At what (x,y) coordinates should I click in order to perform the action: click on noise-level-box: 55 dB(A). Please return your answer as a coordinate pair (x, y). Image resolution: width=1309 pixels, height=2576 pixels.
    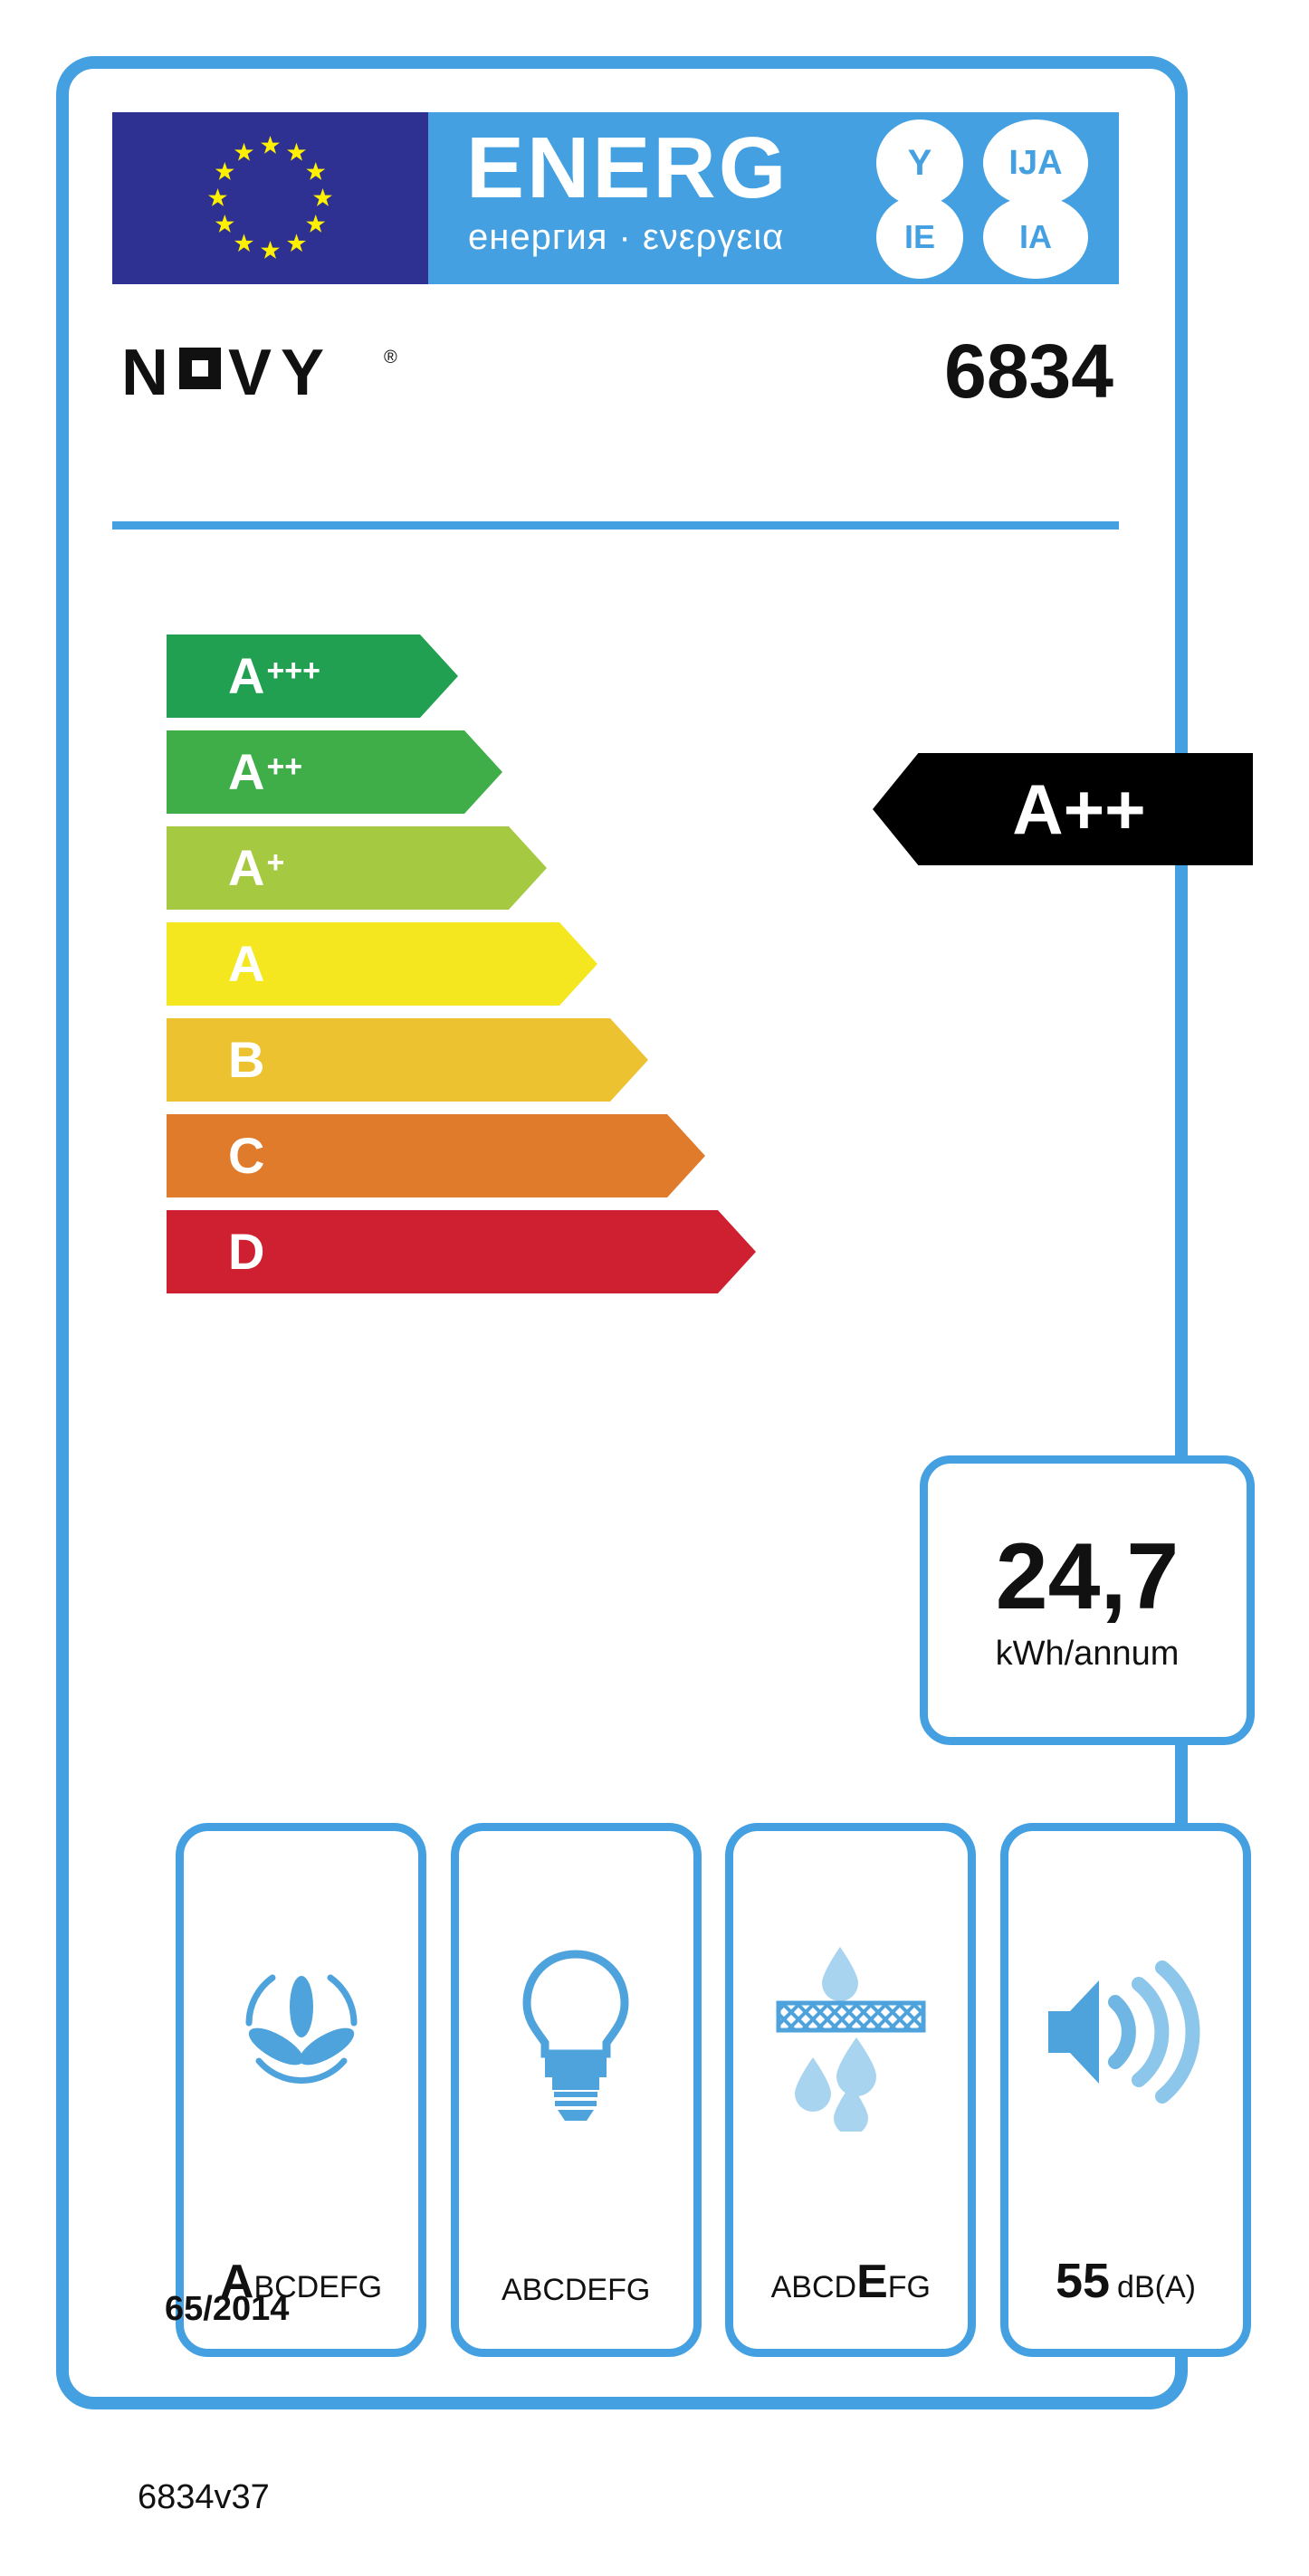
    Looking at the image, I should click on (1125, 2090).